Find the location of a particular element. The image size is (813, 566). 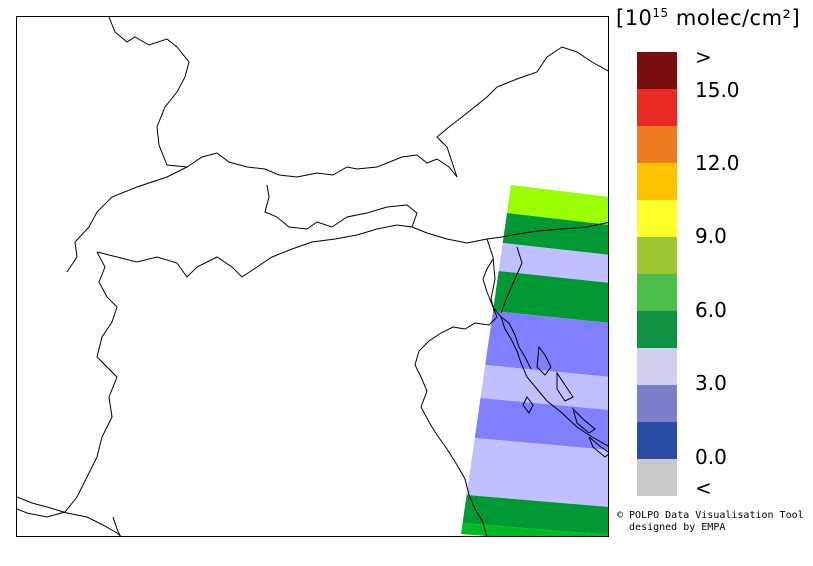

color-scale-legend is located at coordinates (657, 274).